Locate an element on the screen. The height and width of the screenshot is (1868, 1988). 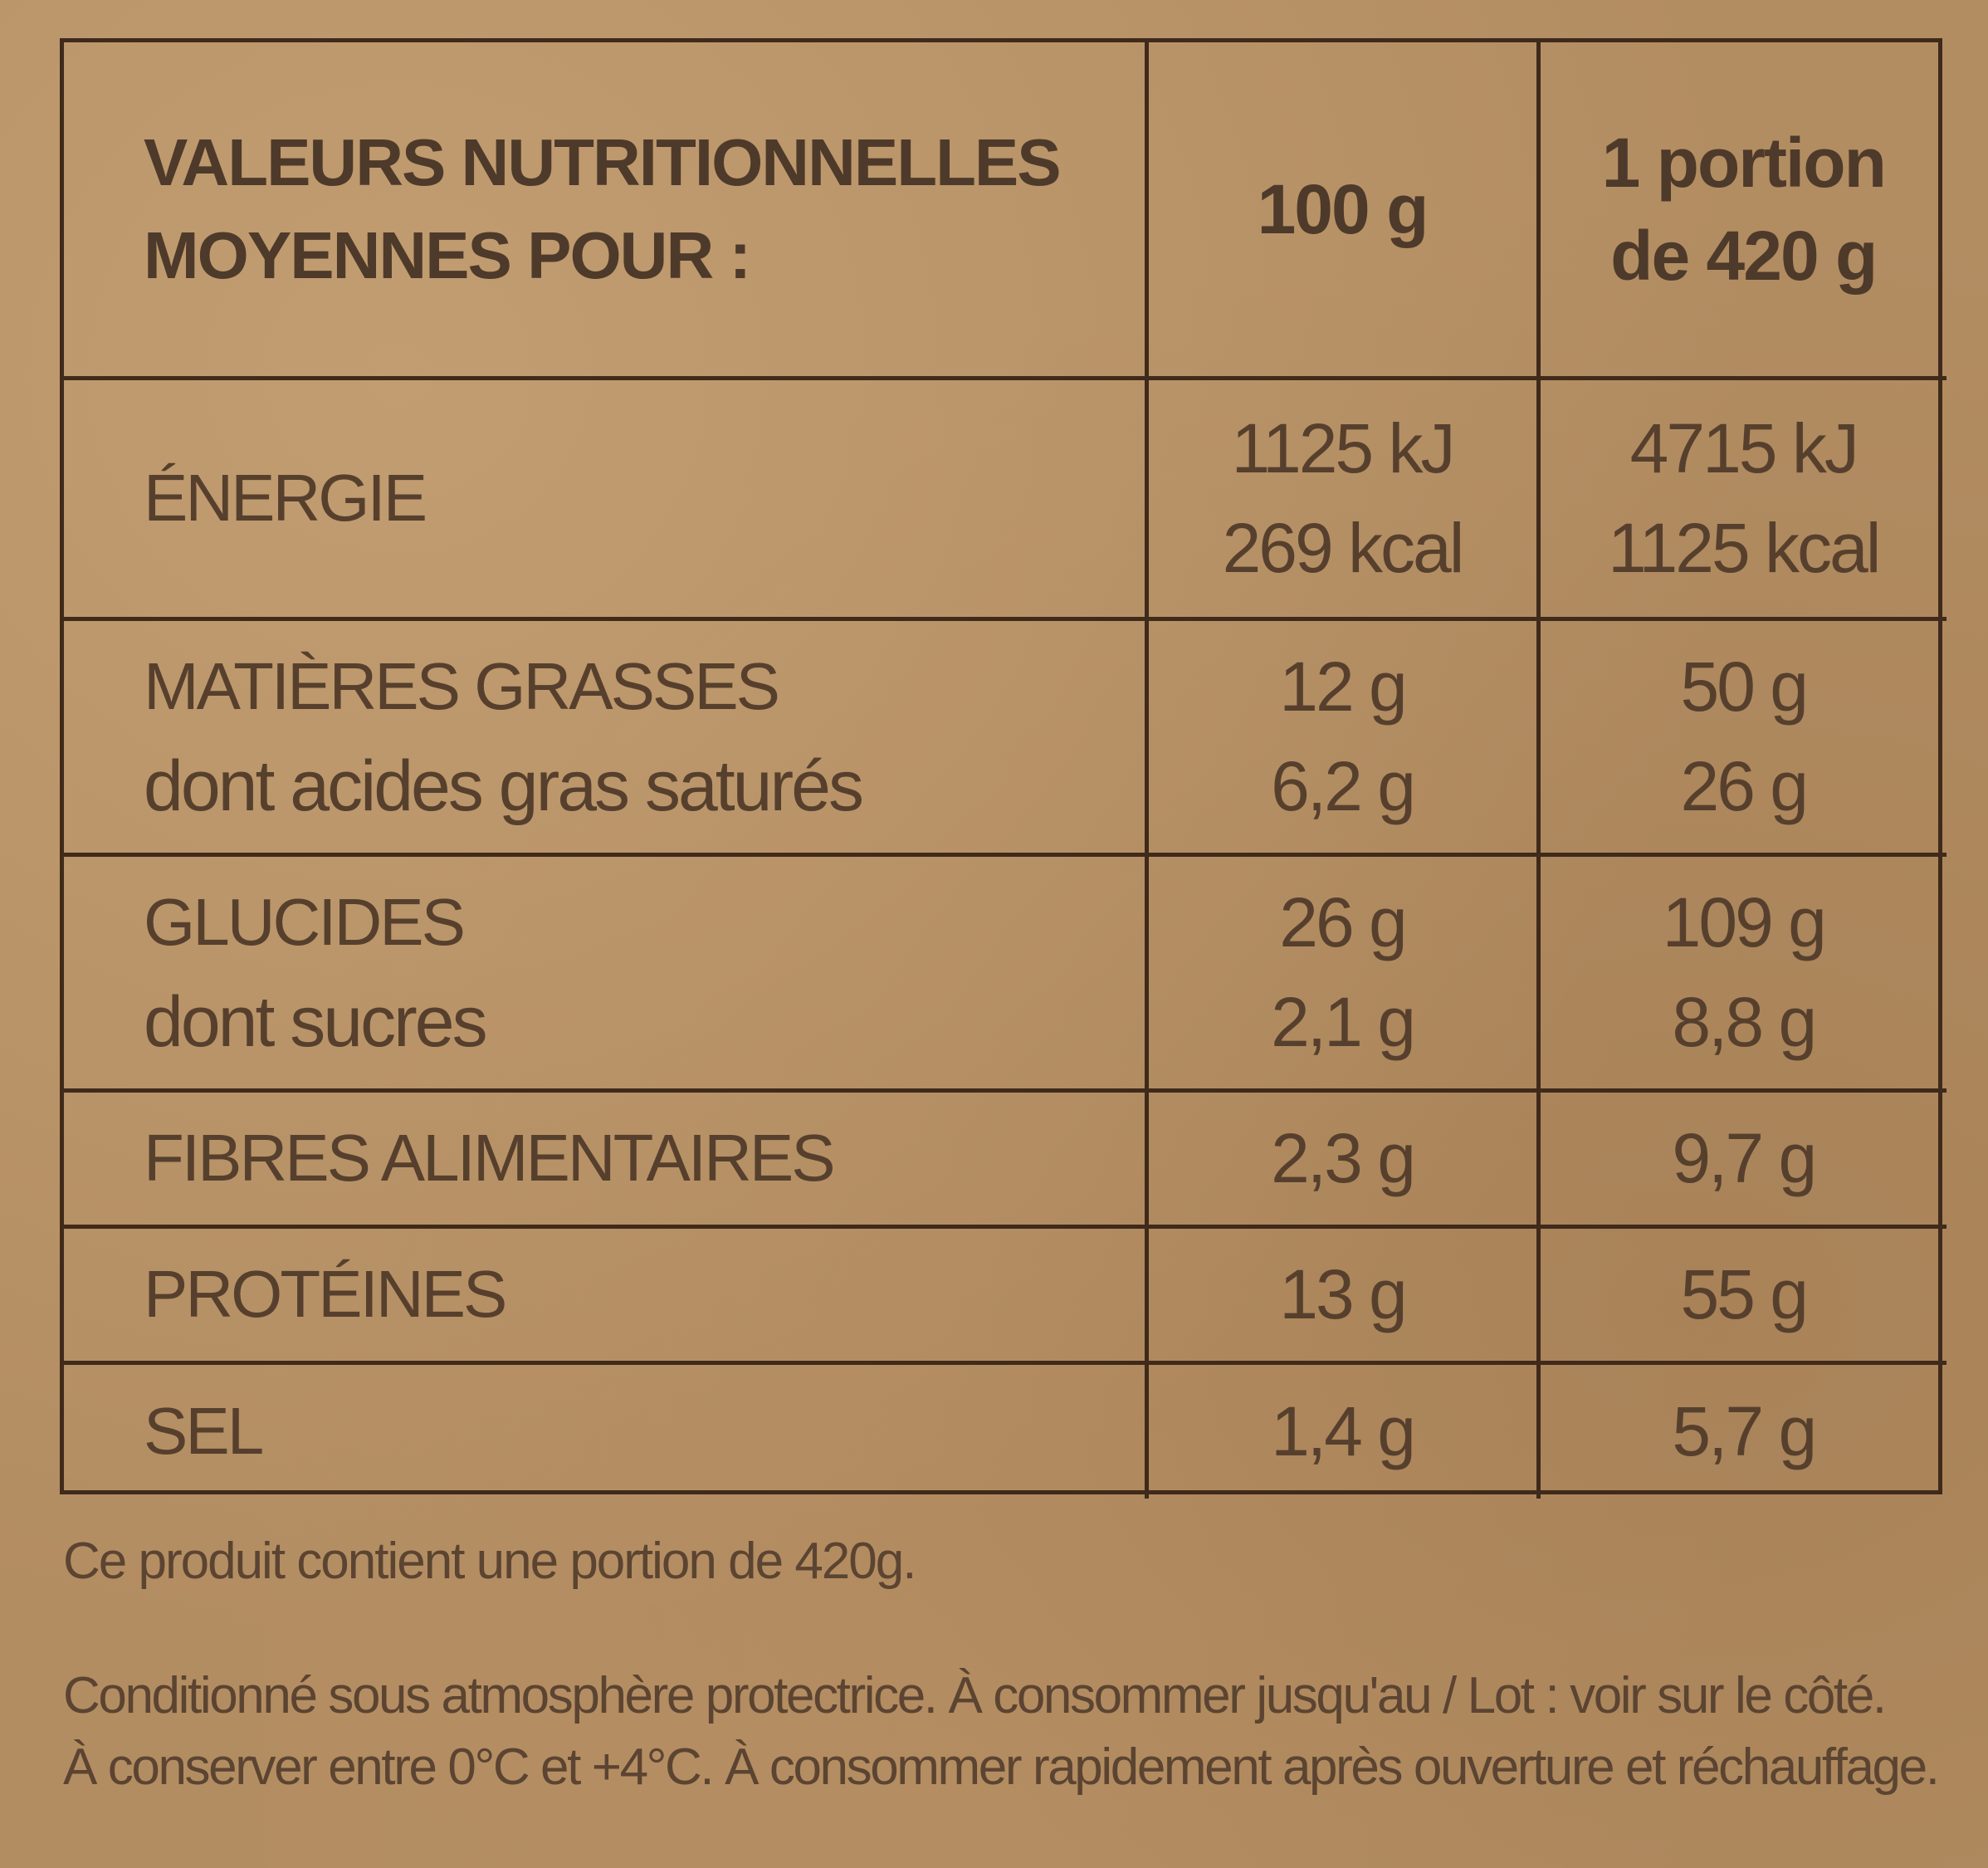
table-row-proteines: PROTÉINES 13 g 55 g is located at coordinates (1005, 1294).